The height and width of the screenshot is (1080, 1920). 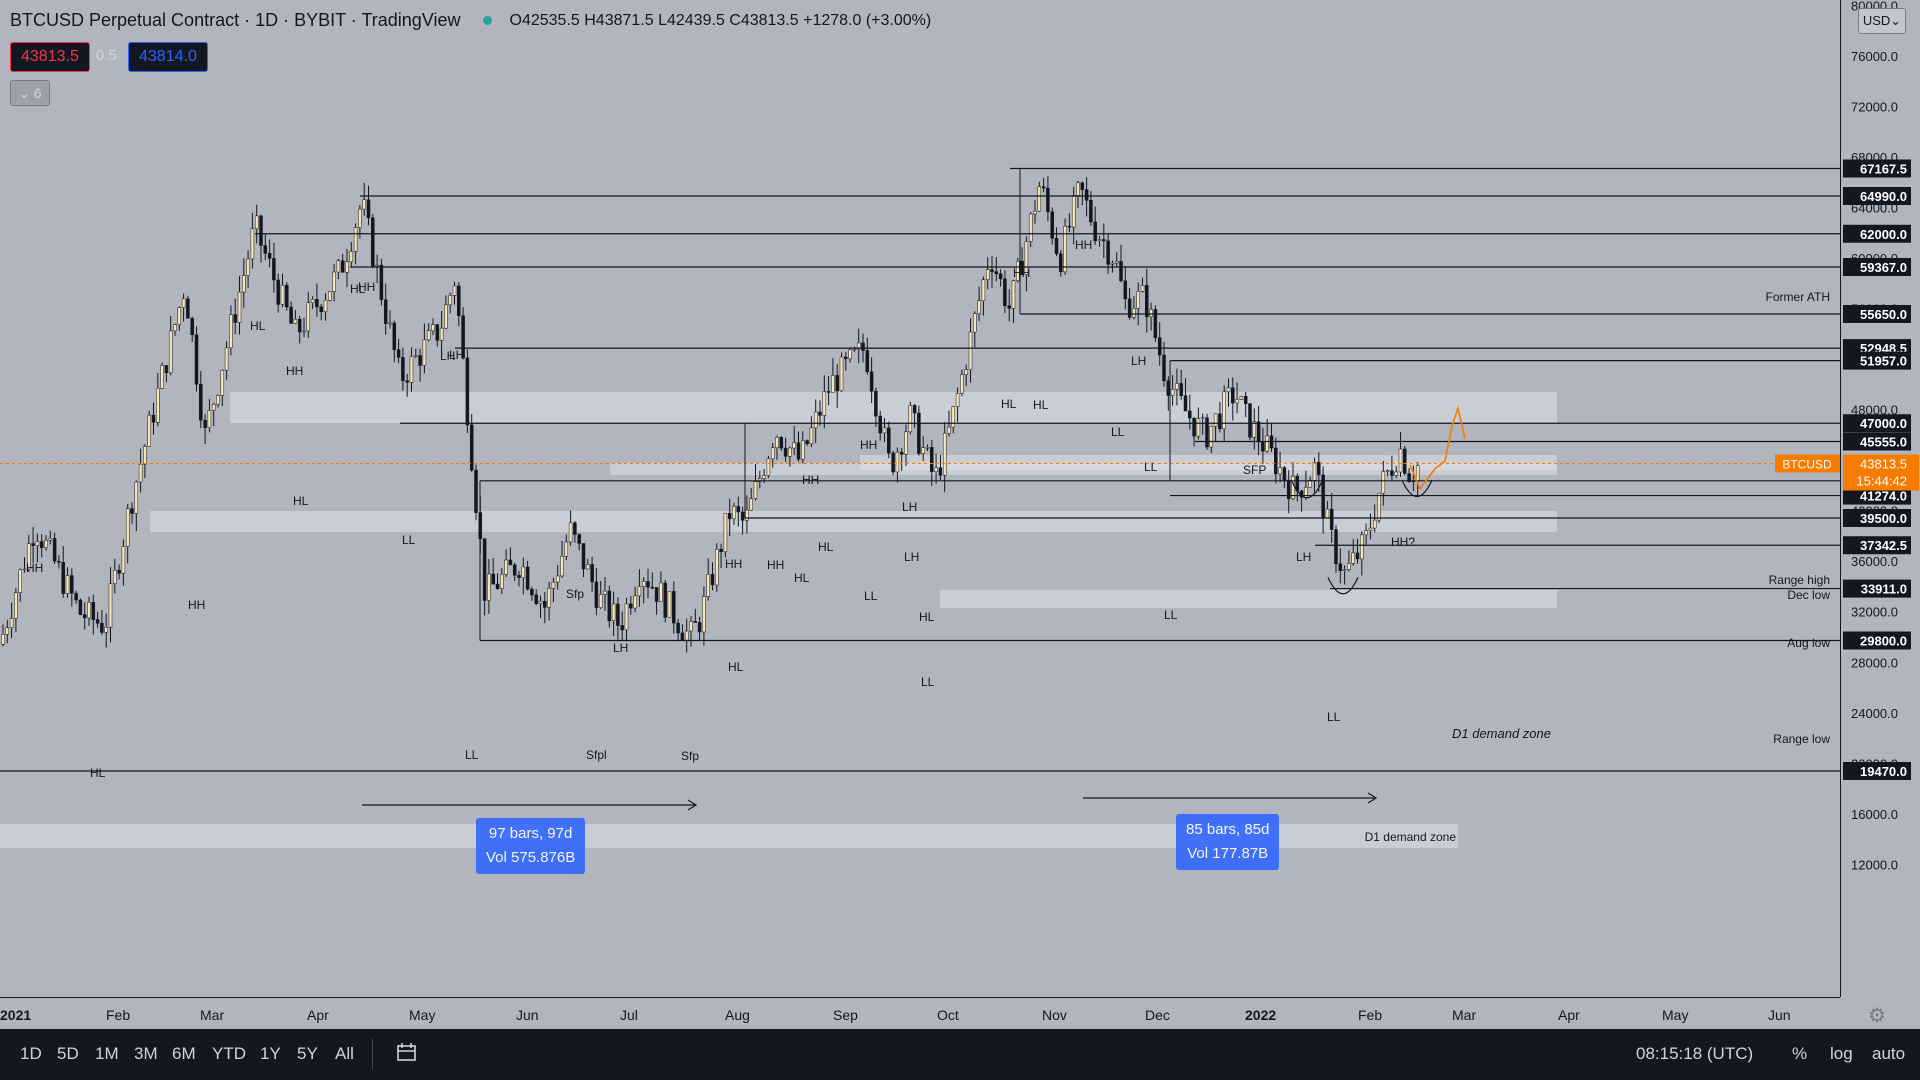 I want to click on buy-button: 43814.0, so click(x=168, y=57).